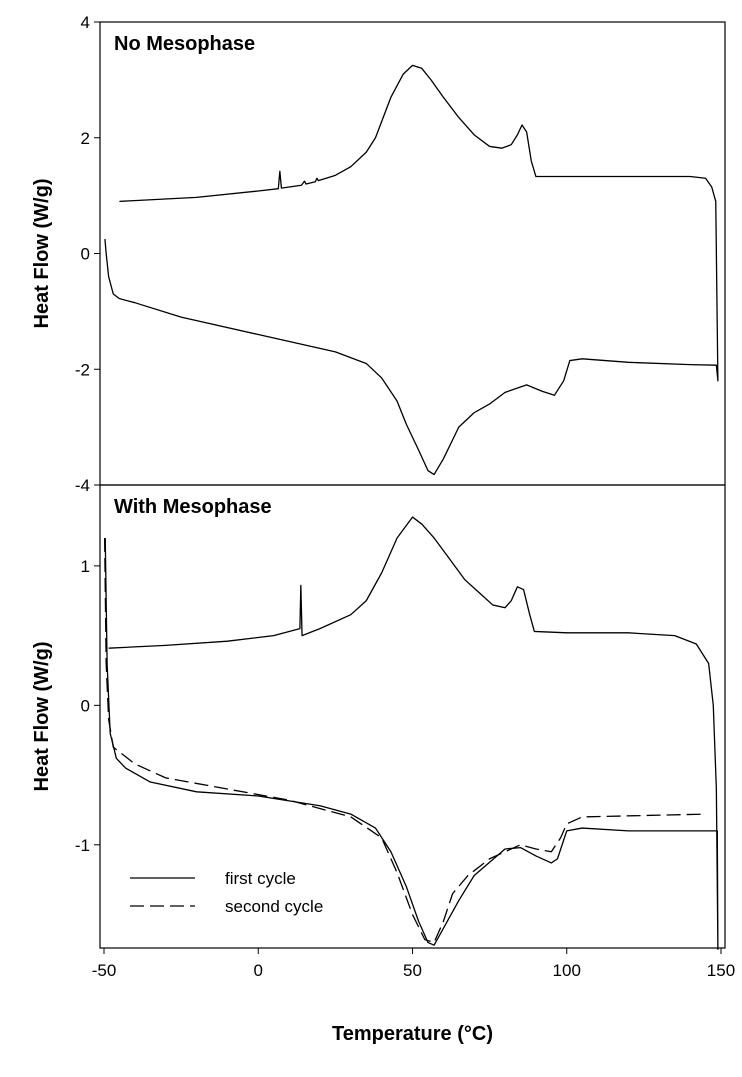 This screenshot has width=742, height=1077. What do you see at coordinates (82, 485) in the screenshot?
I see `y-tick-label: -4` at bounding box center [82, 485].